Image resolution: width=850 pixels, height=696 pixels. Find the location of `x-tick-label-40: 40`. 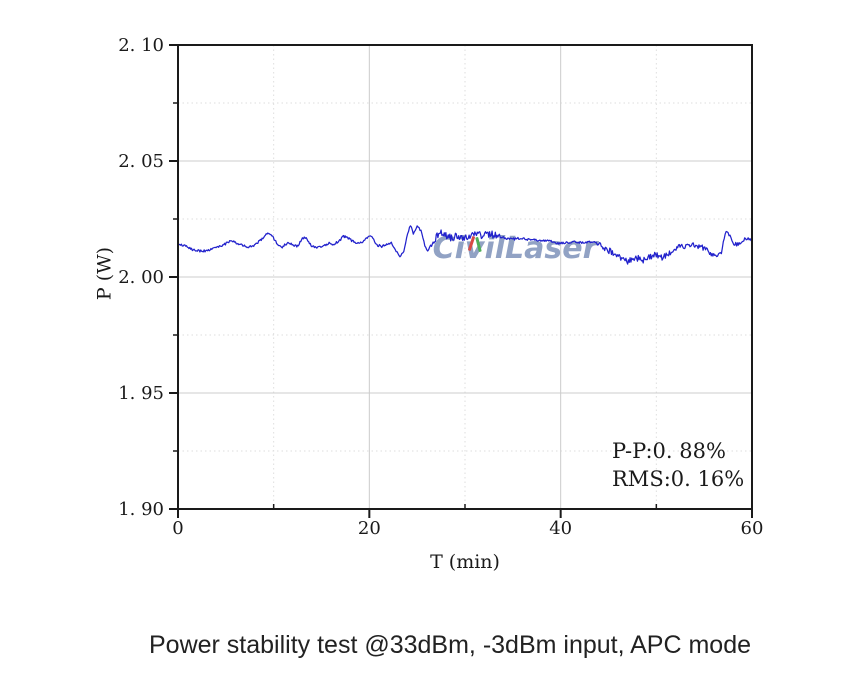

x-tick-label-40: 40 is located at coordinates (561, 528).